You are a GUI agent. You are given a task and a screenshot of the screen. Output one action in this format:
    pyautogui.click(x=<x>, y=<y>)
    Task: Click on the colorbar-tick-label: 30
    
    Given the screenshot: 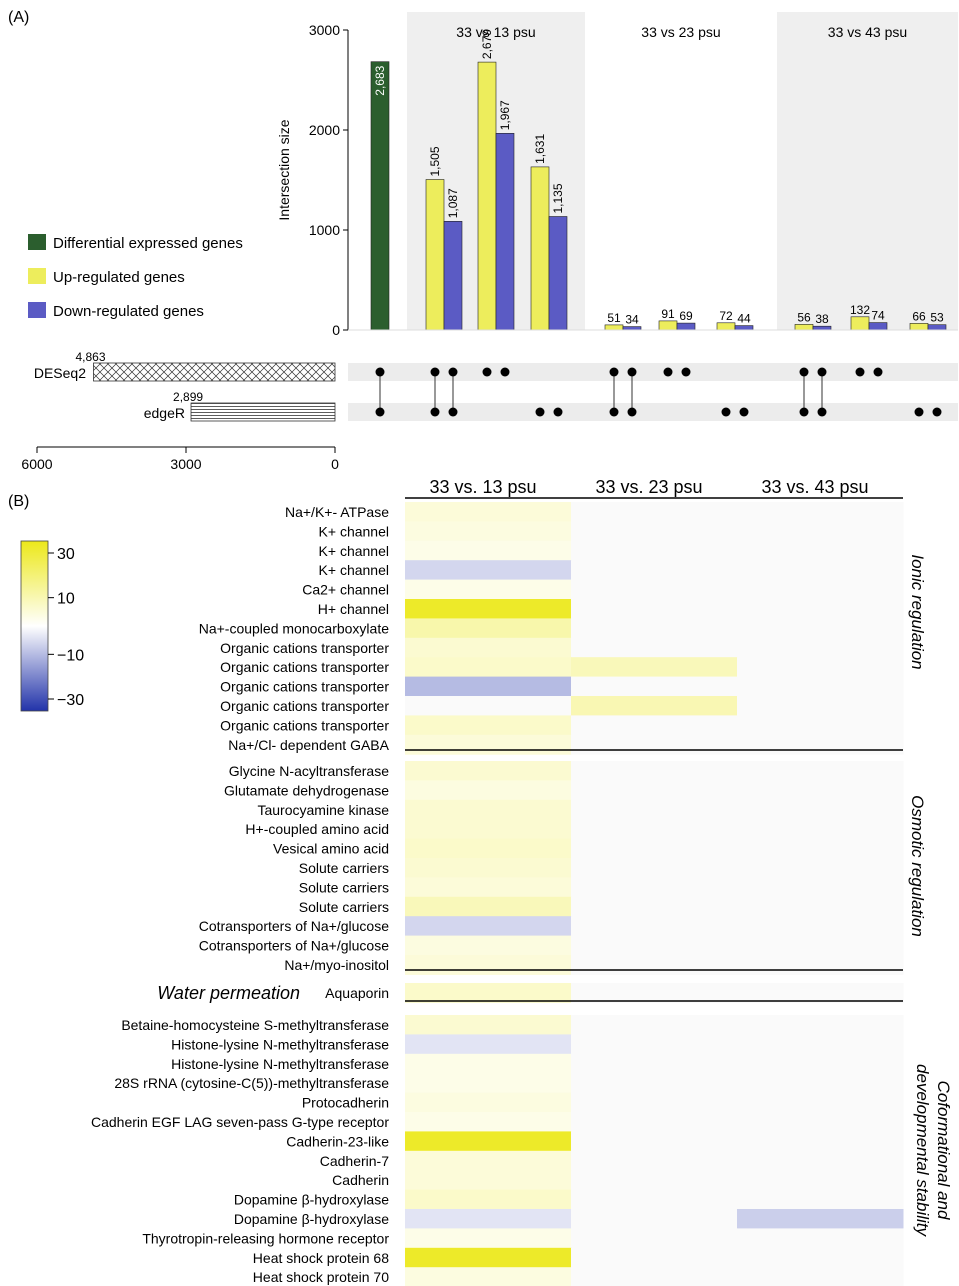 What is the action you would take?
    pyautogui.click(x=66, y=554)
    